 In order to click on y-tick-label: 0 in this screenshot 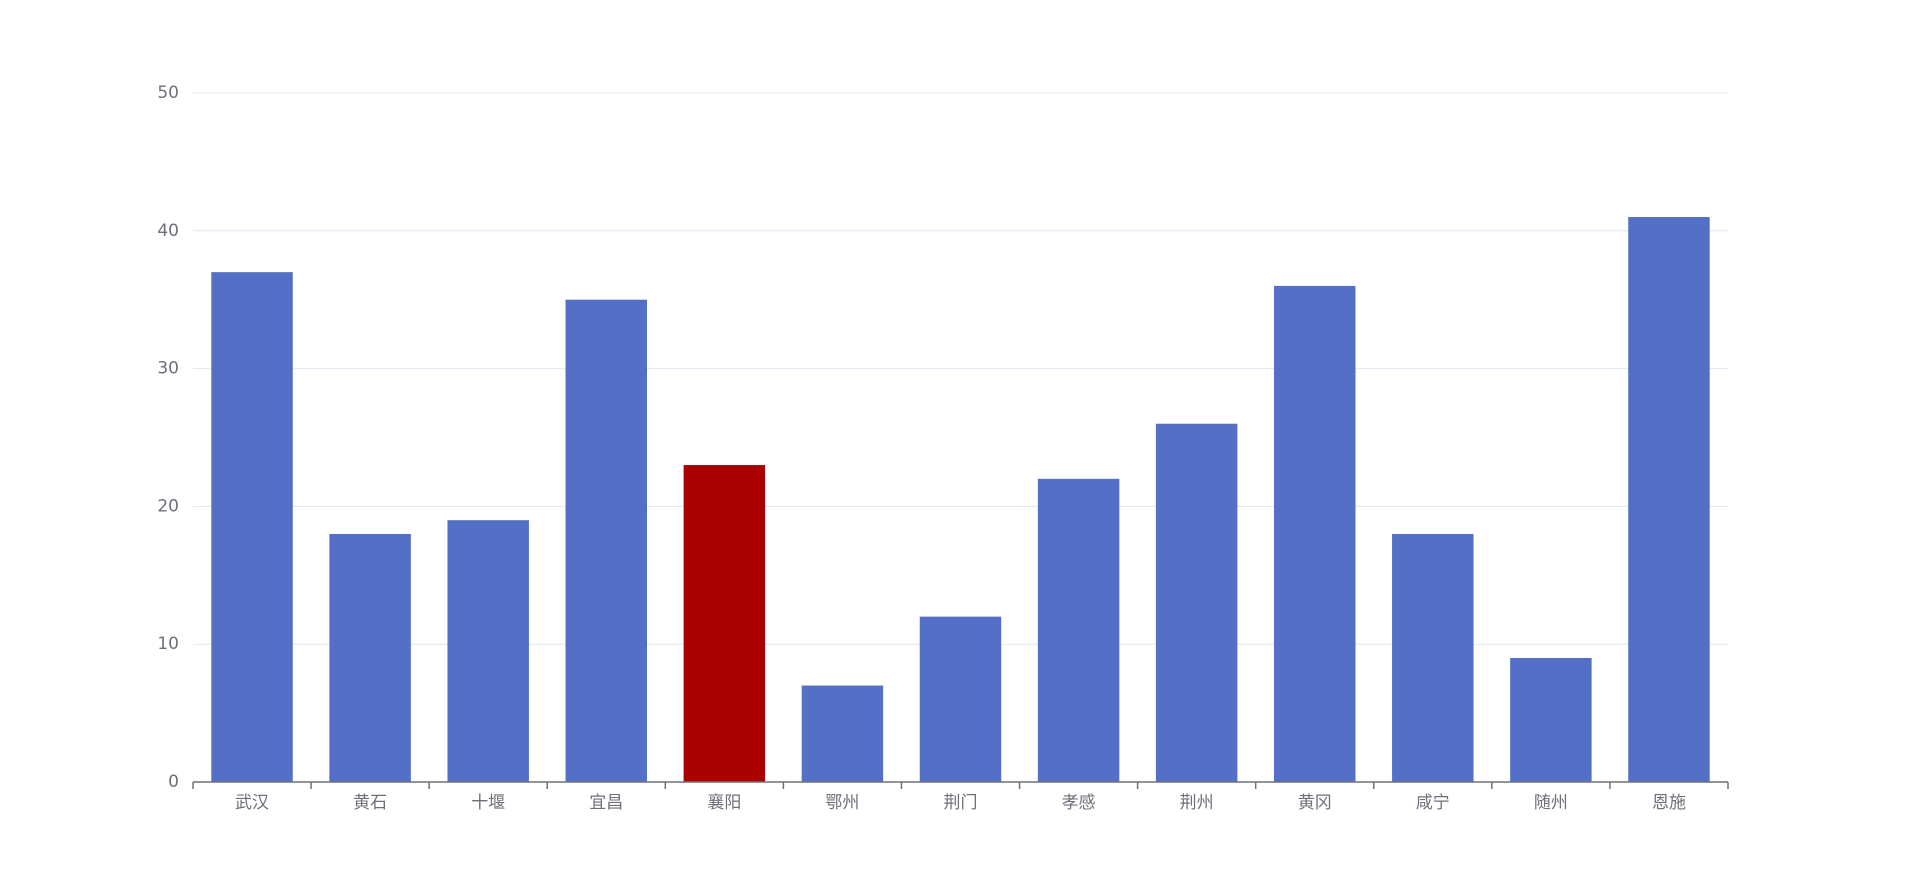, I will do `click(173, 782)`.